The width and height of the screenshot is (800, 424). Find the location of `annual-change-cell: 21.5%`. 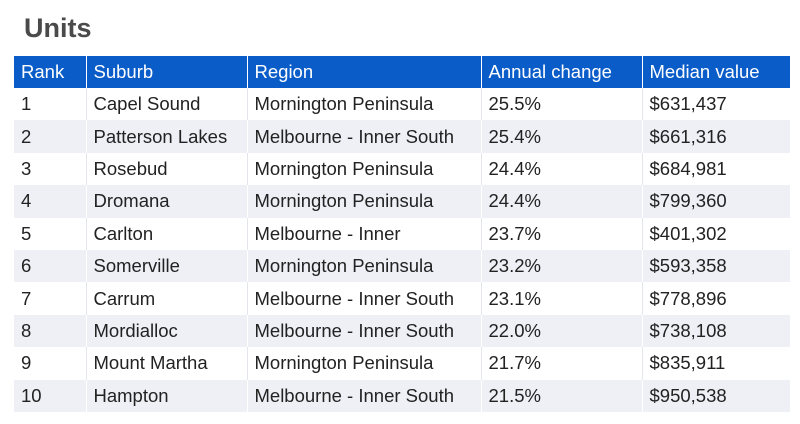

annual-change-cell: 21.5% is located at coordinates (562, 395).